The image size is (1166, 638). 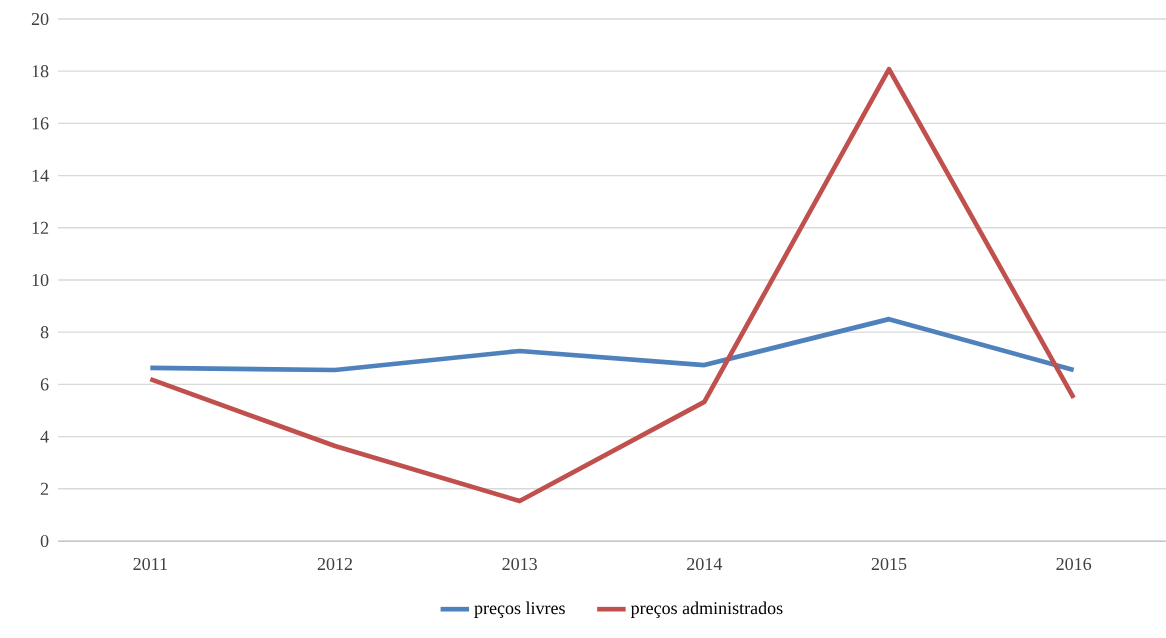 What do you see at coordinates (40, 175) in the screenshot?
I see `y-tick-label: 14` at bounding box center [40, 175].